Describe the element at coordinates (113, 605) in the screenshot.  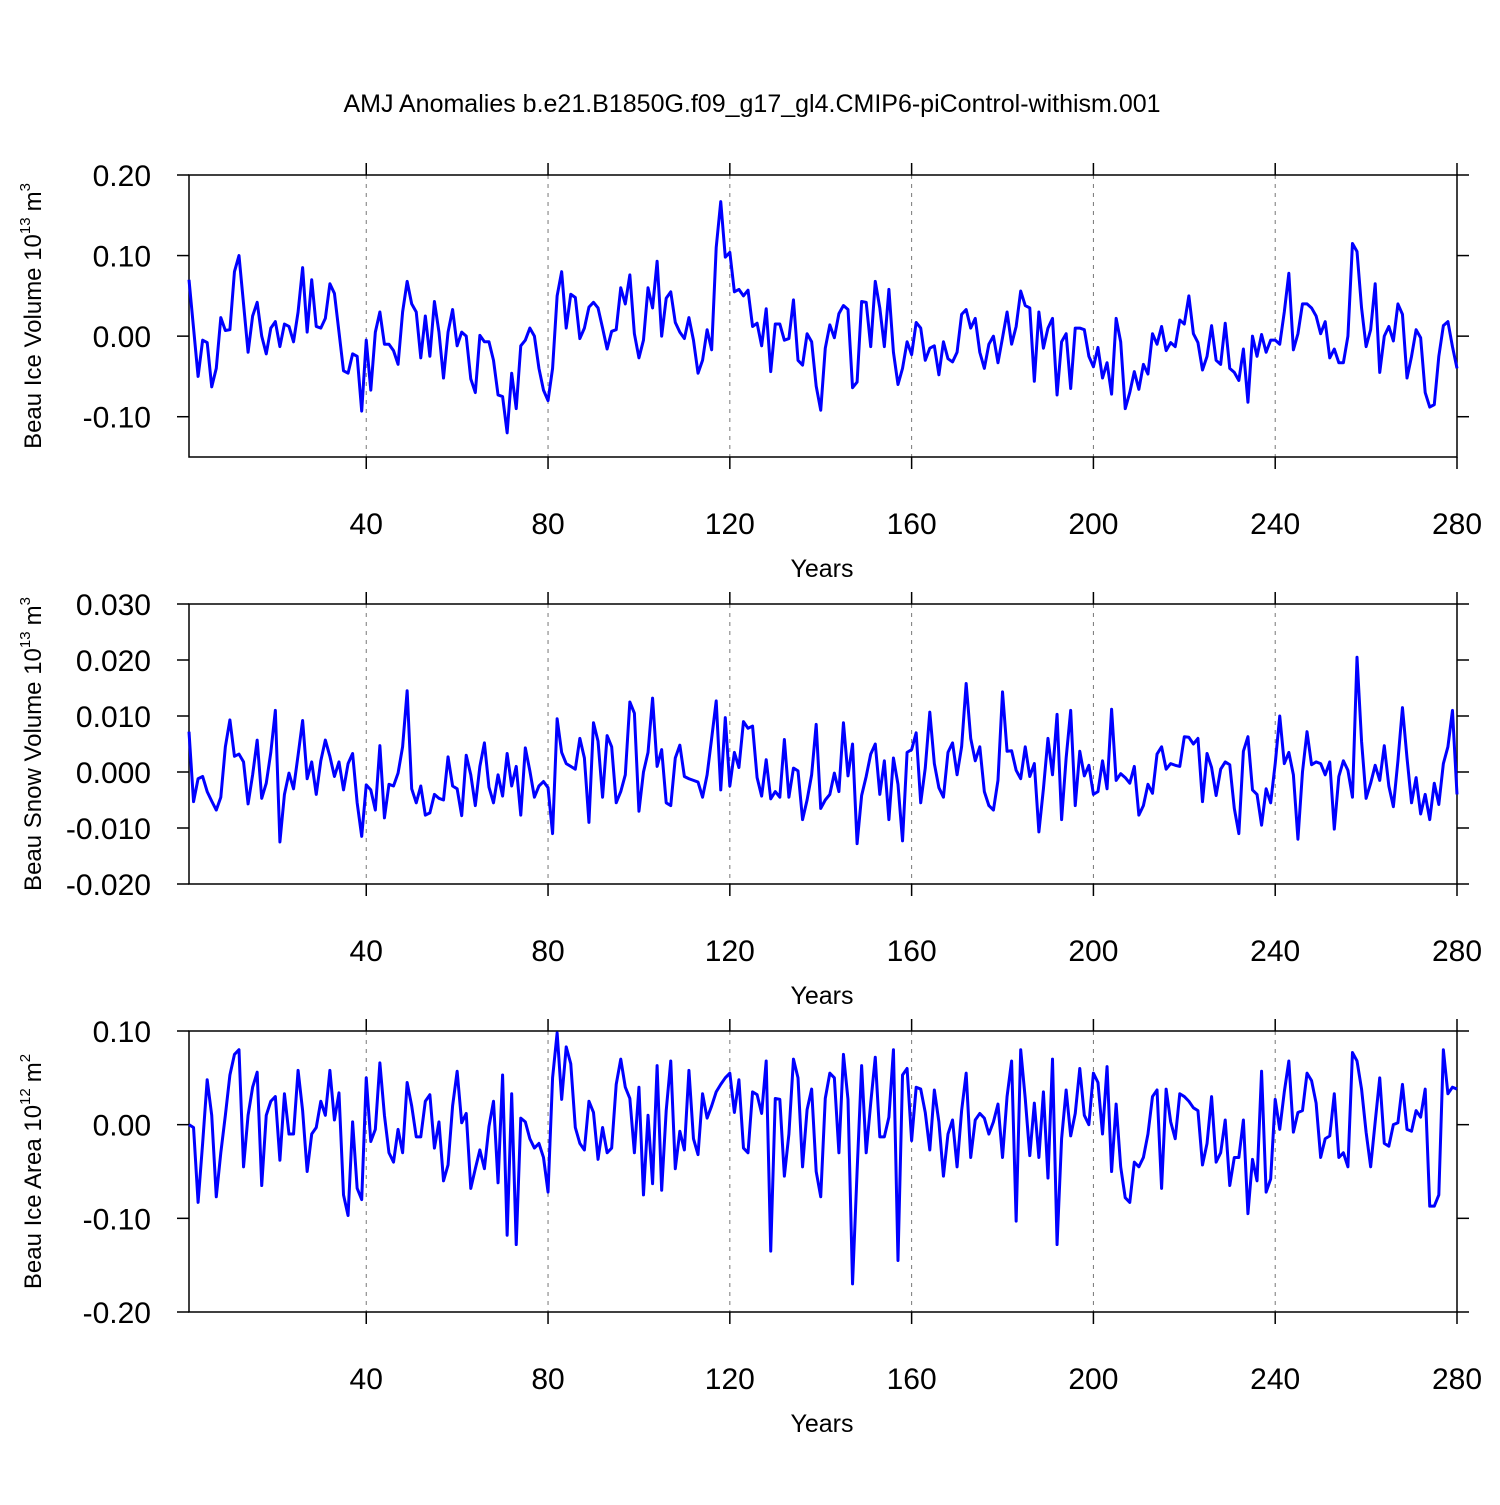
I see `y-tick-label: 0.030` at that location.